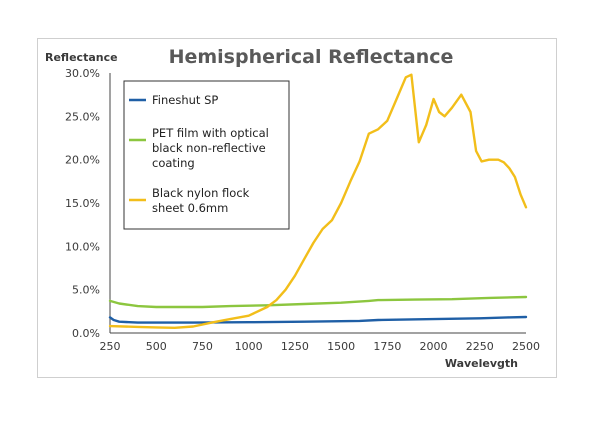 The image size is (600, 424). Describe the element at coordinates (387, 346) in the screenshot. I see `x-tick-label: 1750` at that location.